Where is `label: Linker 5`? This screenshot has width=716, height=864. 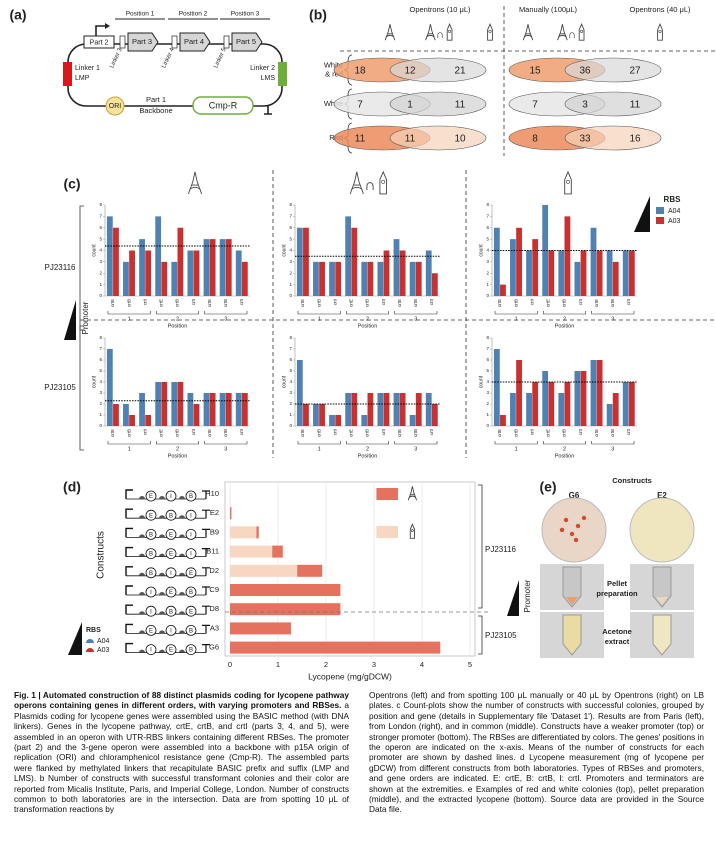
label: Linker 5 is located at coordinates (220, 58).